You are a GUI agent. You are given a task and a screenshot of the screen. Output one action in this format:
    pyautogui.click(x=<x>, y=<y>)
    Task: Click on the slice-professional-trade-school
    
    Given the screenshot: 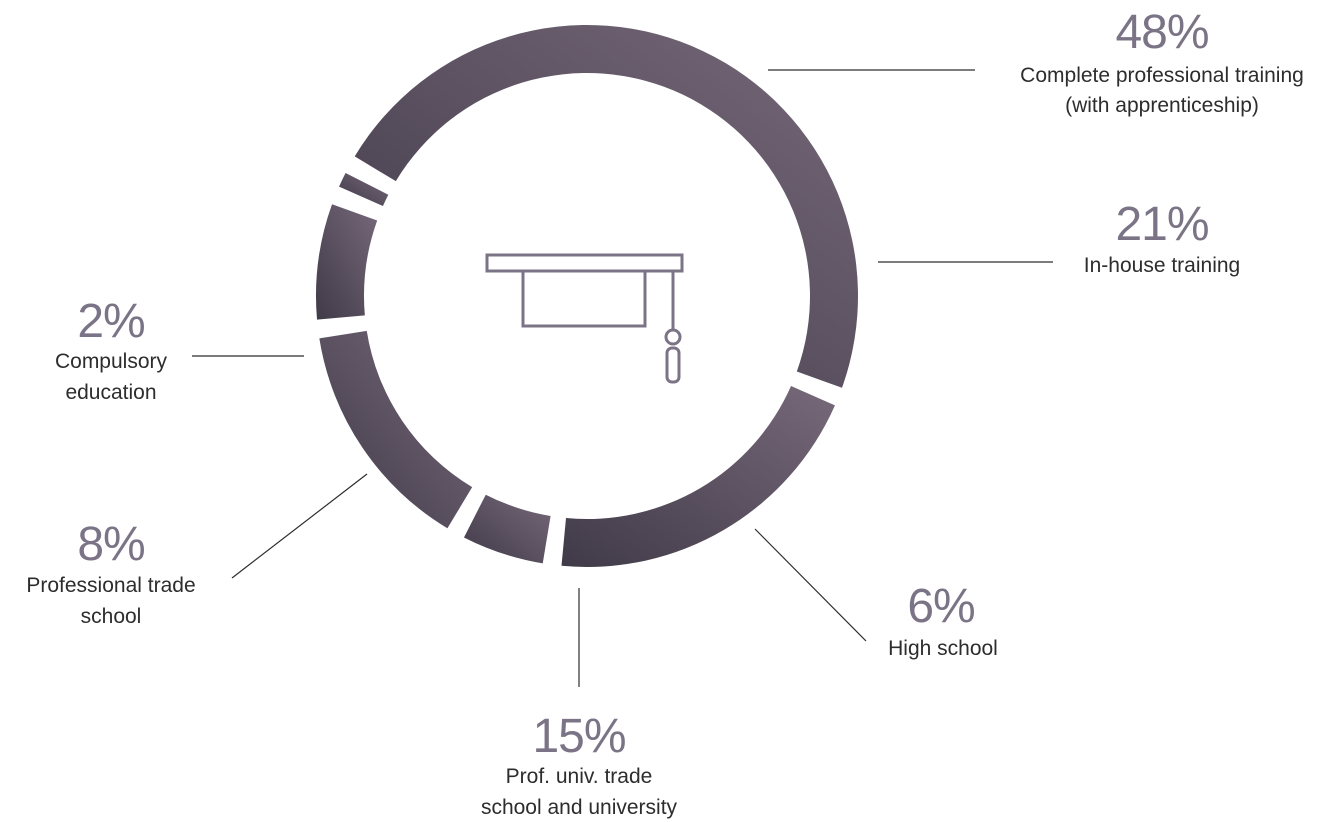 What is the action you would take?
    pyautogui.click(x=347, y=262)
    